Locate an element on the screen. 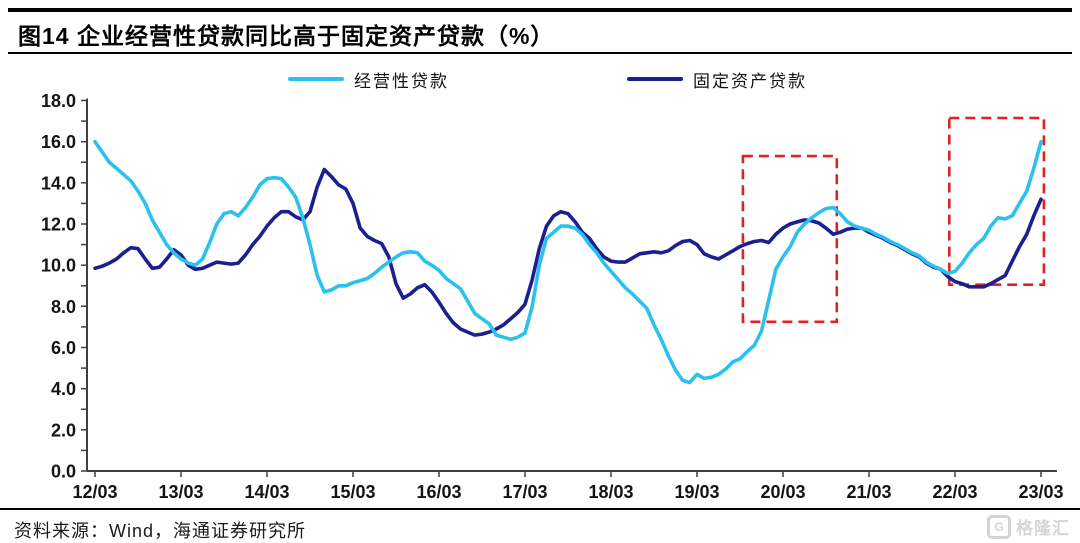 The height and width of the screenshot is (543, 1080). svg-text: 21/03 is located at coordinates (868, 492).